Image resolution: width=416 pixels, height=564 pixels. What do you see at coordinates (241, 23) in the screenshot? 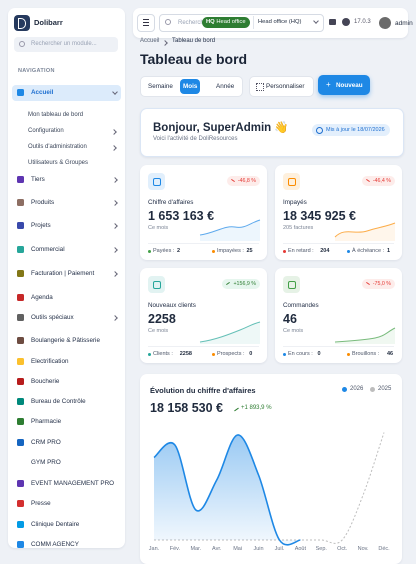
I see `global-search: Recherche HQ Head office Head office (HQ)` at bounding box center [241, 23].